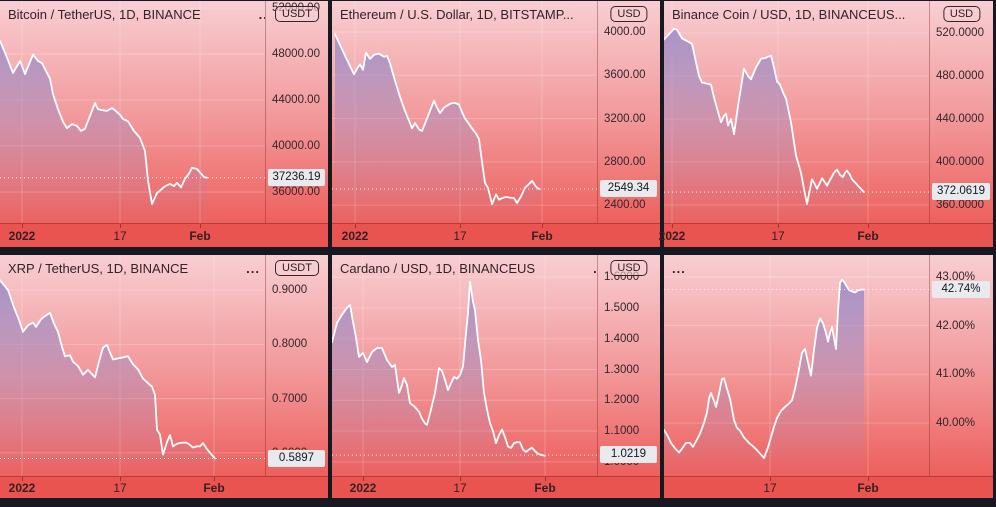 The image size is (996, 507). What do you see at coordinates (290, 398) in the screenshot?
I see `price-tick-label: 0.7000` at bounding box center [290, 398].